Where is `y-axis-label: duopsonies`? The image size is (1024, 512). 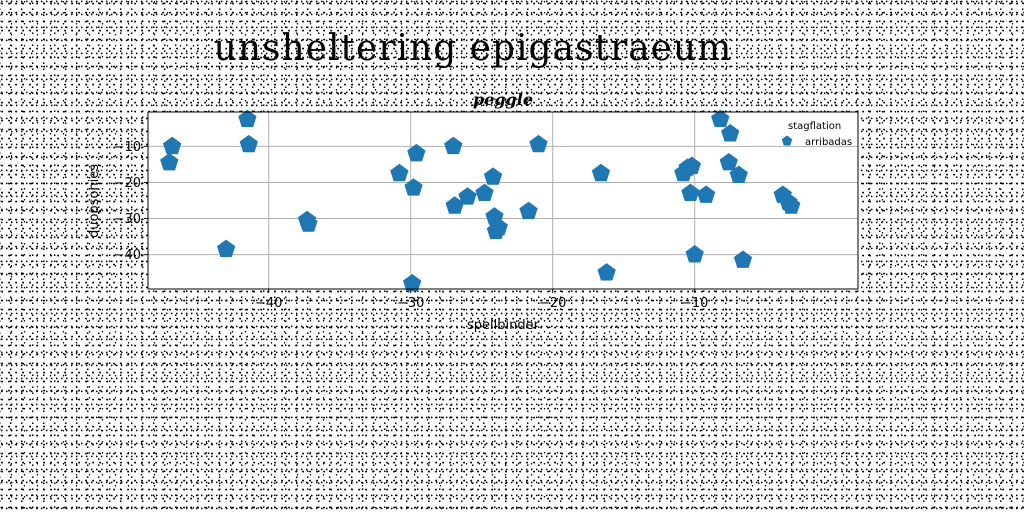
y-axis-label: duopsonies is located at coordinates (94, 201).